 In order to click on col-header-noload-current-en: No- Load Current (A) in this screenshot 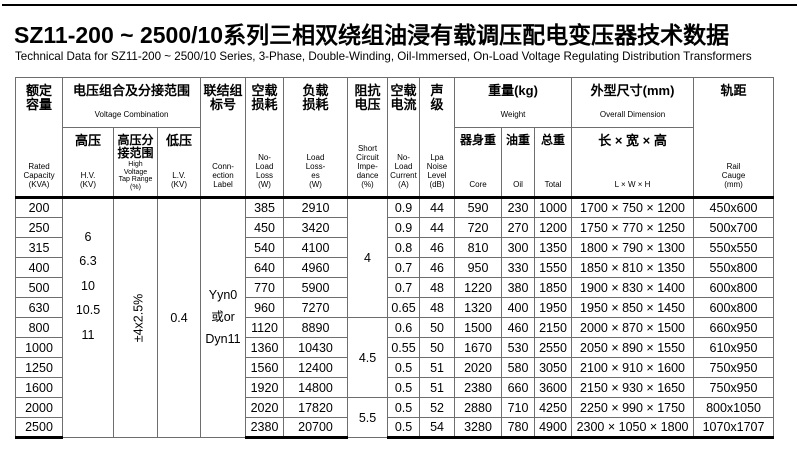, I will do `click(403, 170)`.